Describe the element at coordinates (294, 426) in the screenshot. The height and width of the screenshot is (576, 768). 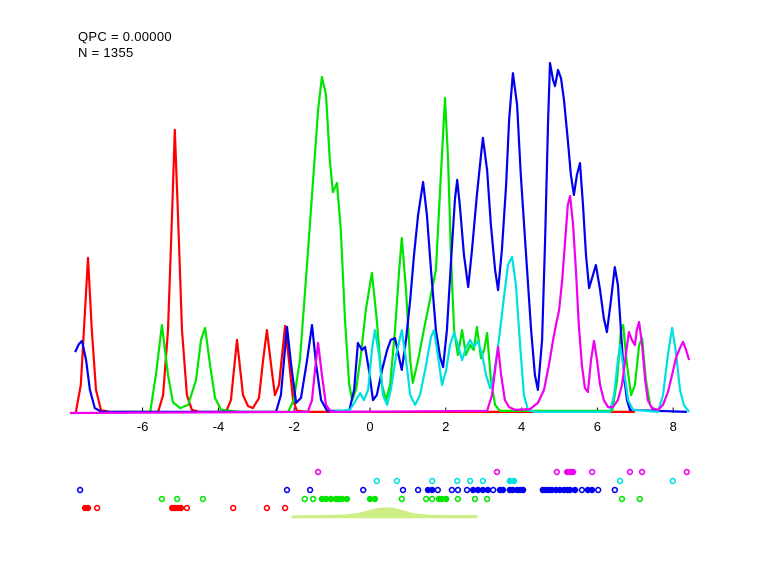
I see `x-tick-label: -2` at that location.